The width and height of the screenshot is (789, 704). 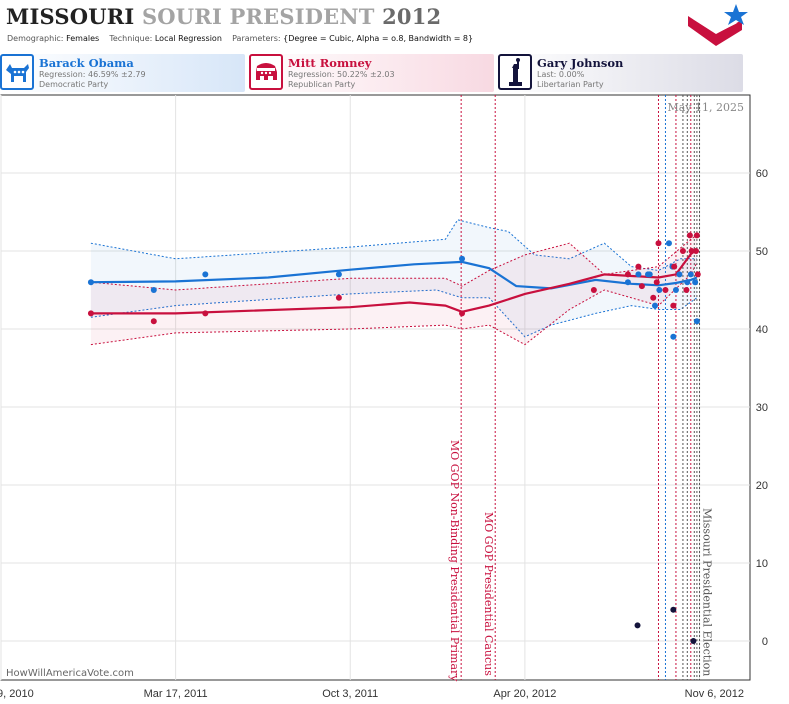 I want to click on y-axis-ticks: 0 10 20 30 40 50 60, so click(x=762, y=408).